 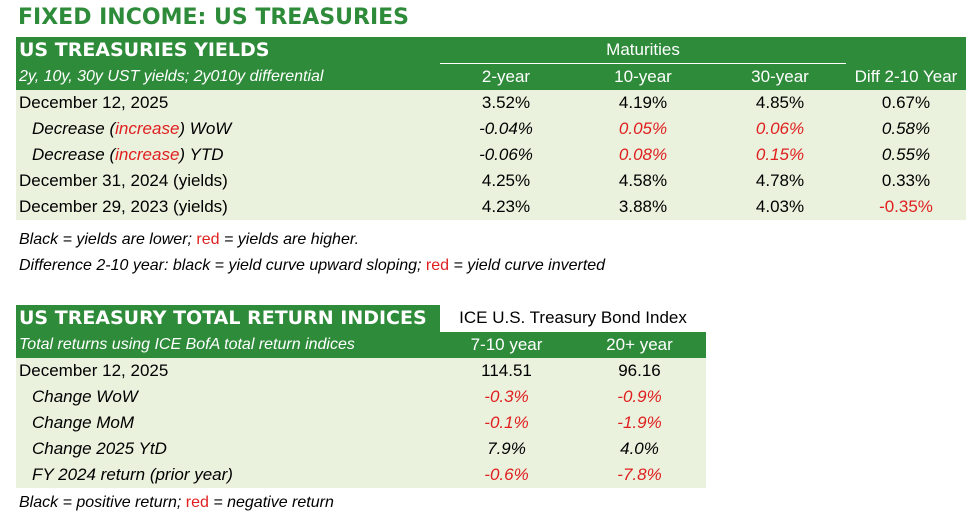 I want to click on cell-value: -0.06%, so click(x=506, y=155).